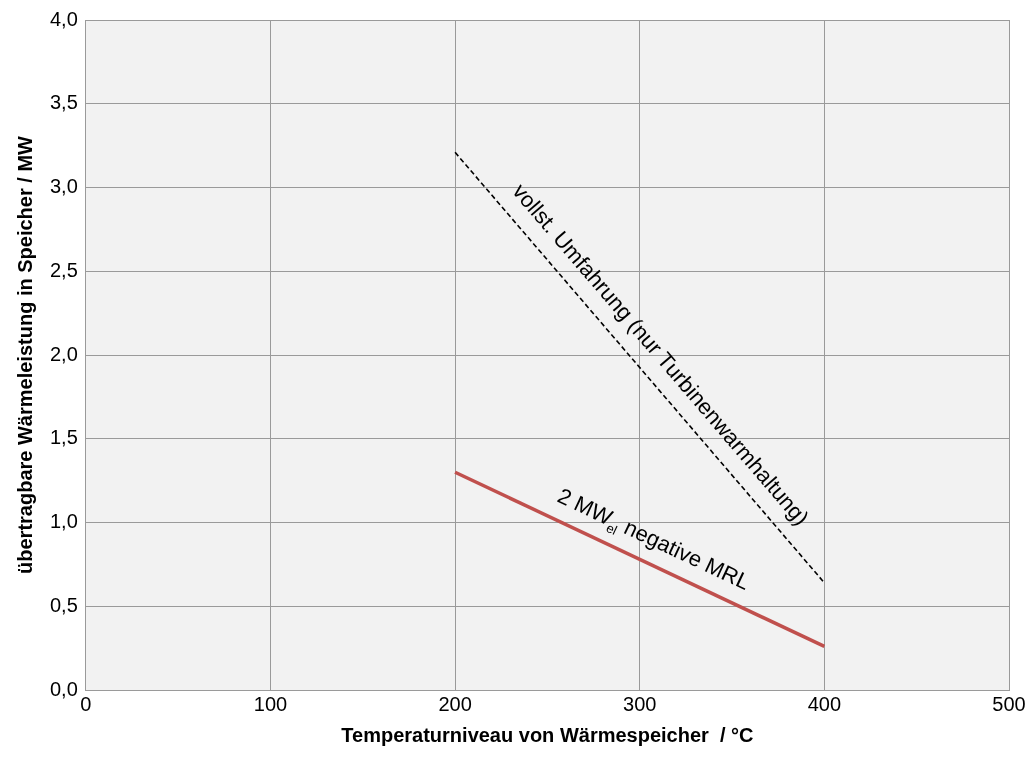 This screenshot has width=1033, height=758. What do you see at coordinates (547, 734) in the screenshot?
I see `x-axis-title: Temperaturniveau von Wärmespeicher / °C` at bounding box center [547, 734].